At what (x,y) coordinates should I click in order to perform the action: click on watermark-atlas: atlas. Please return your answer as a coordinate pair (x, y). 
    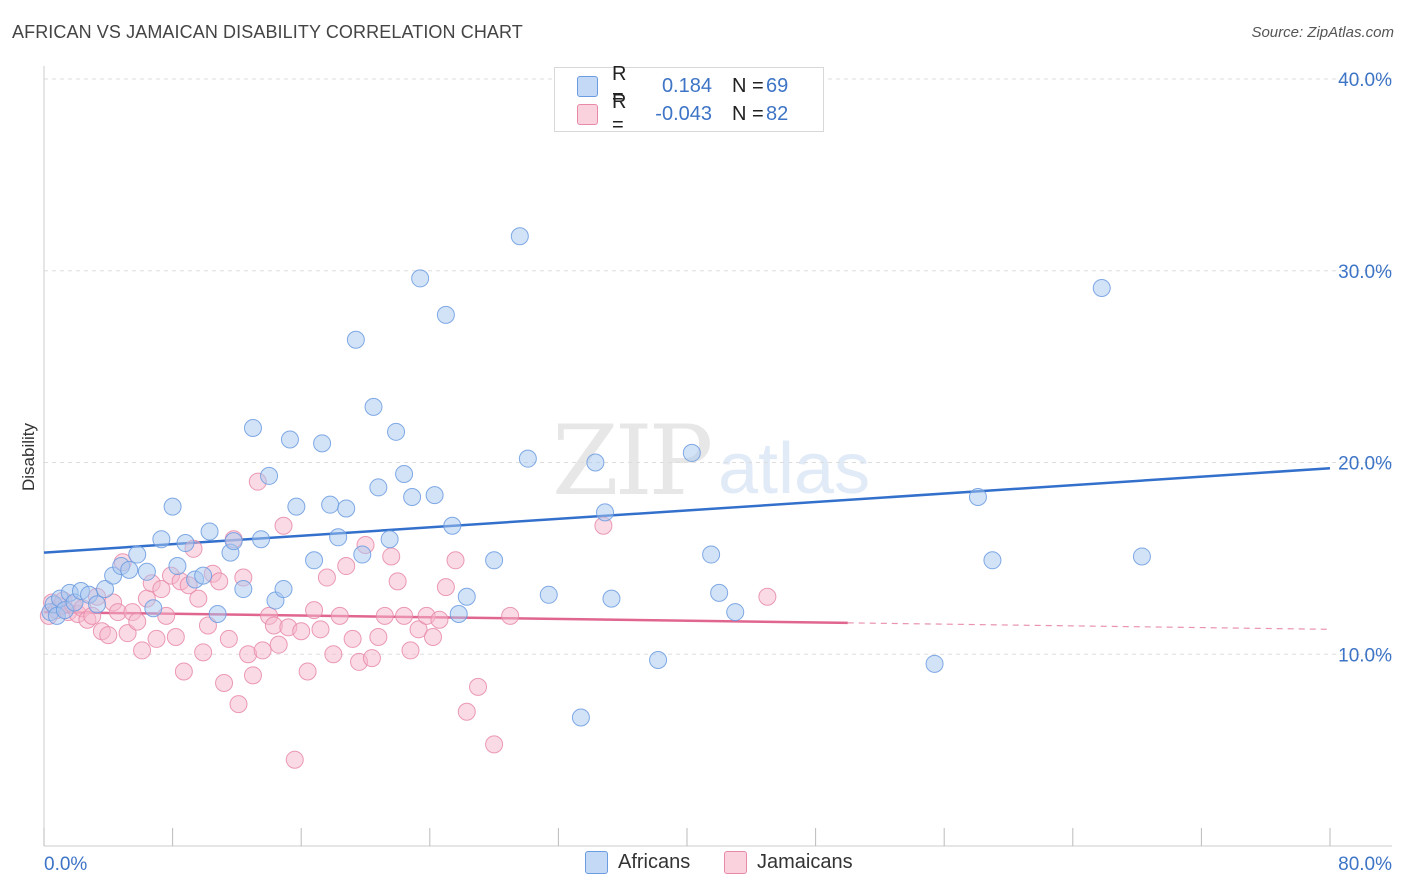
    Looking at the image, I should click on (794, 469).